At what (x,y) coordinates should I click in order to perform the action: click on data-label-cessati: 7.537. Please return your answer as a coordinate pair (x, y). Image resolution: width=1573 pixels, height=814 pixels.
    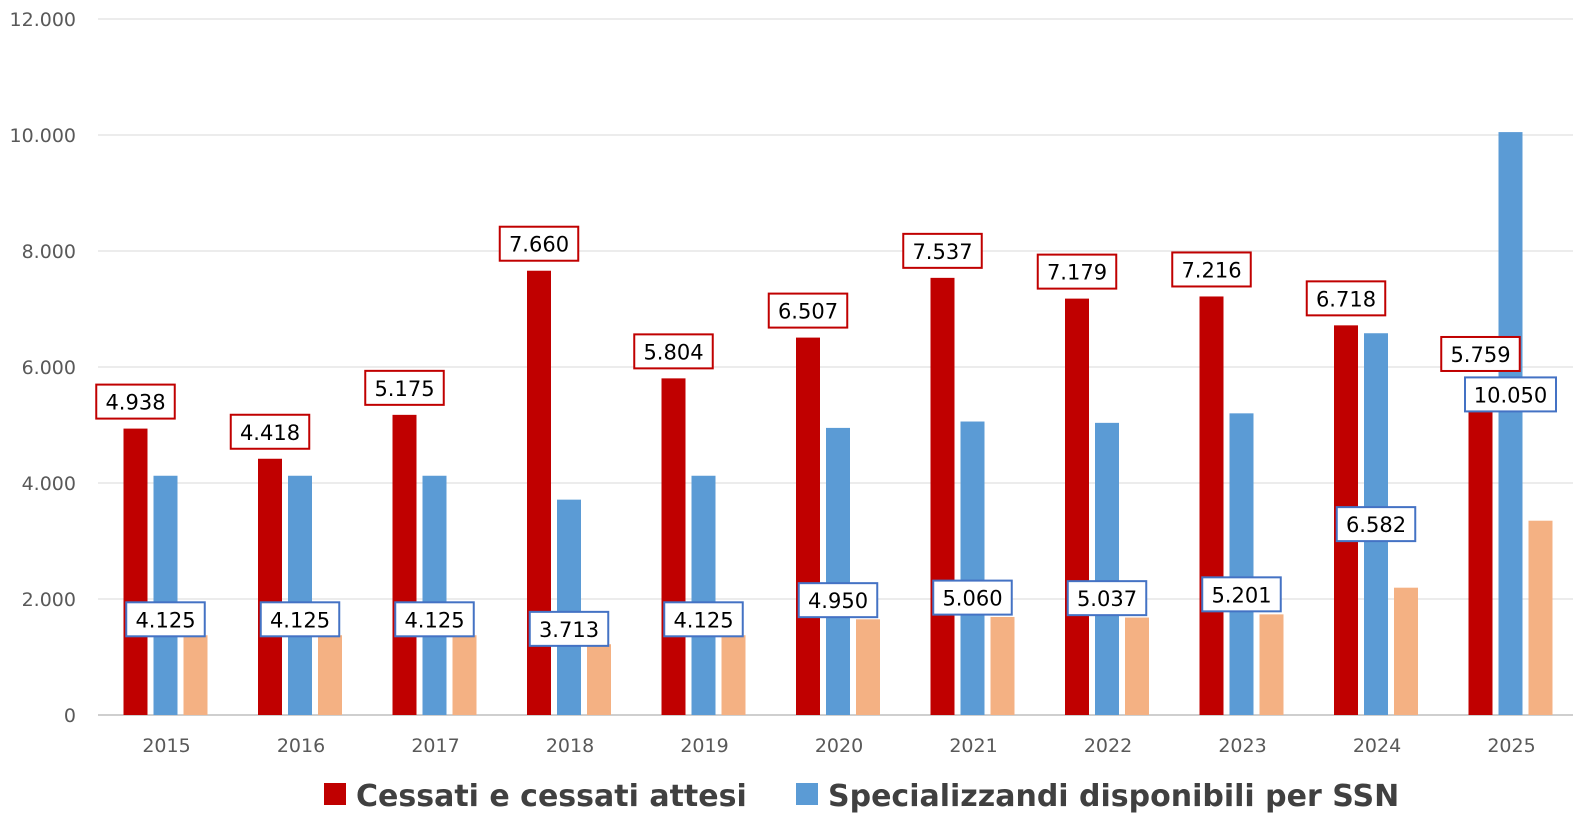
    Looking at the image, I should click on (942, 250).